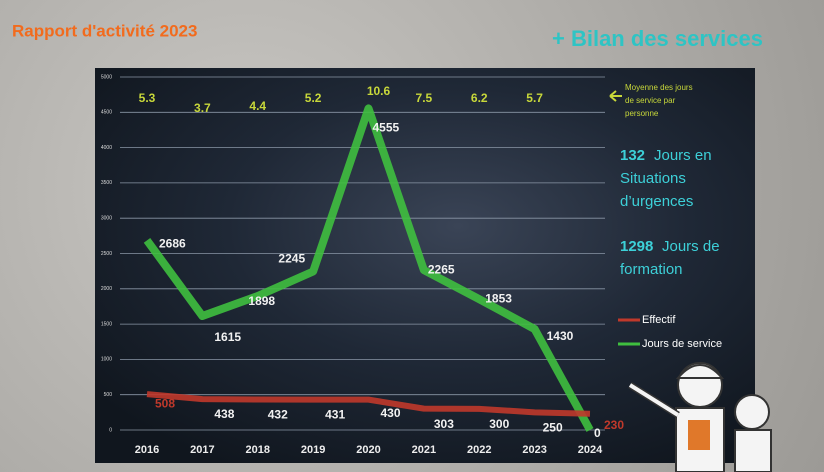  What do you see at coordinates (227, 337) in the screenshot?
I see `data-label: 1615` at bounding box center [227, 337].